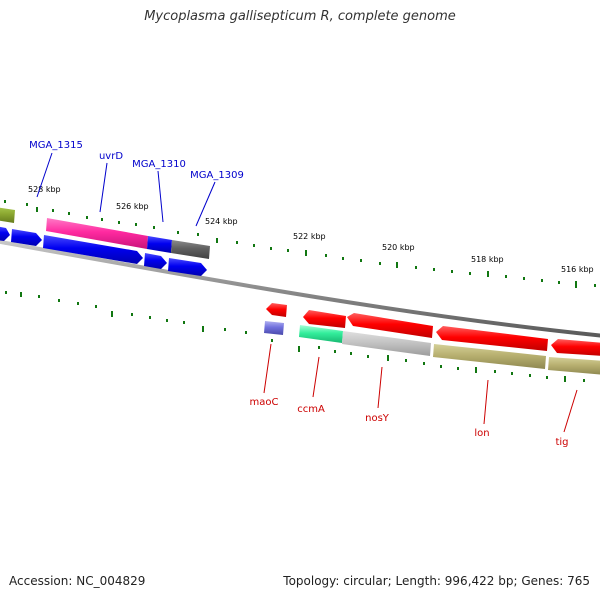 This screenshot has width=600, height=600. What do you see at coordinates (487, 259) in the screenshot?
I see `tick-label: 518 kbp` at bounding box center [487, 259].